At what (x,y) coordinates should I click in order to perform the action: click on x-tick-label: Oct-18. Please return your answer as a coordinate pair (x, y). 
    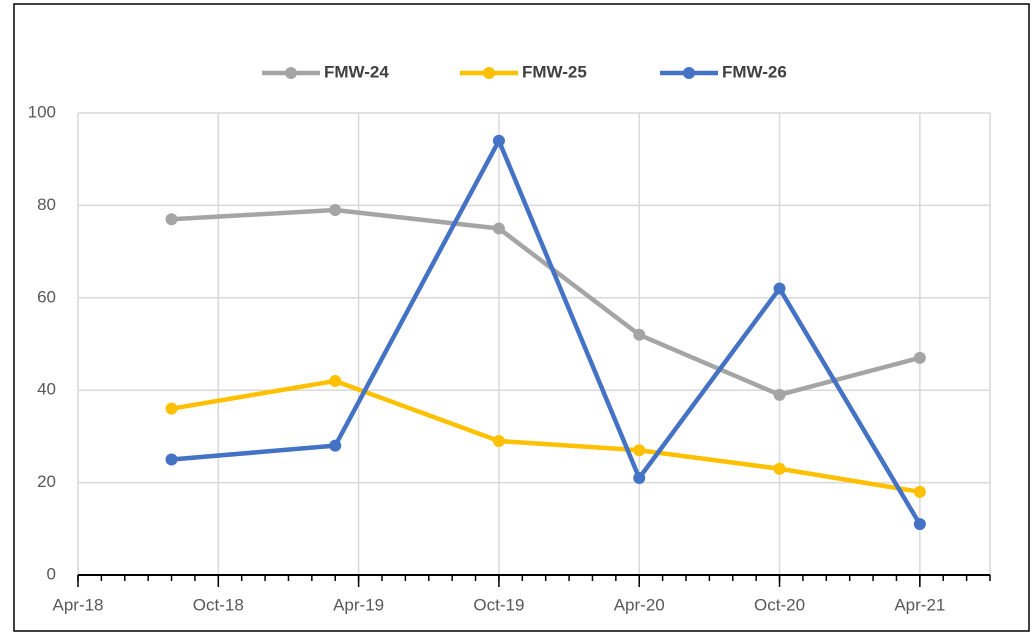
    Looking at the image, I should click on (218, 604).